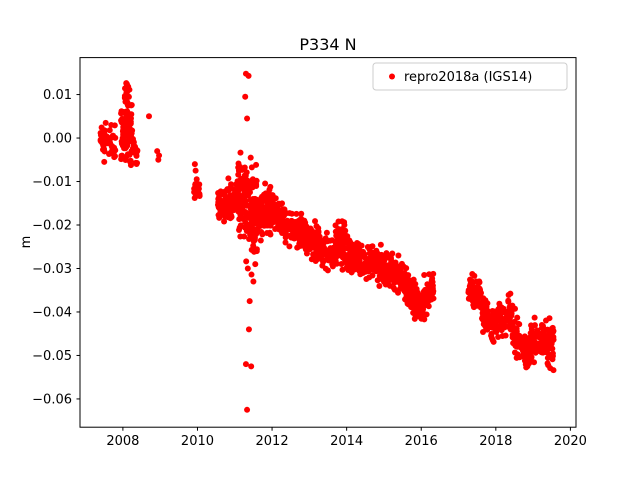 The image size is (640, 480). I want to click on x-tick-label: 2012, so click(272, 441).